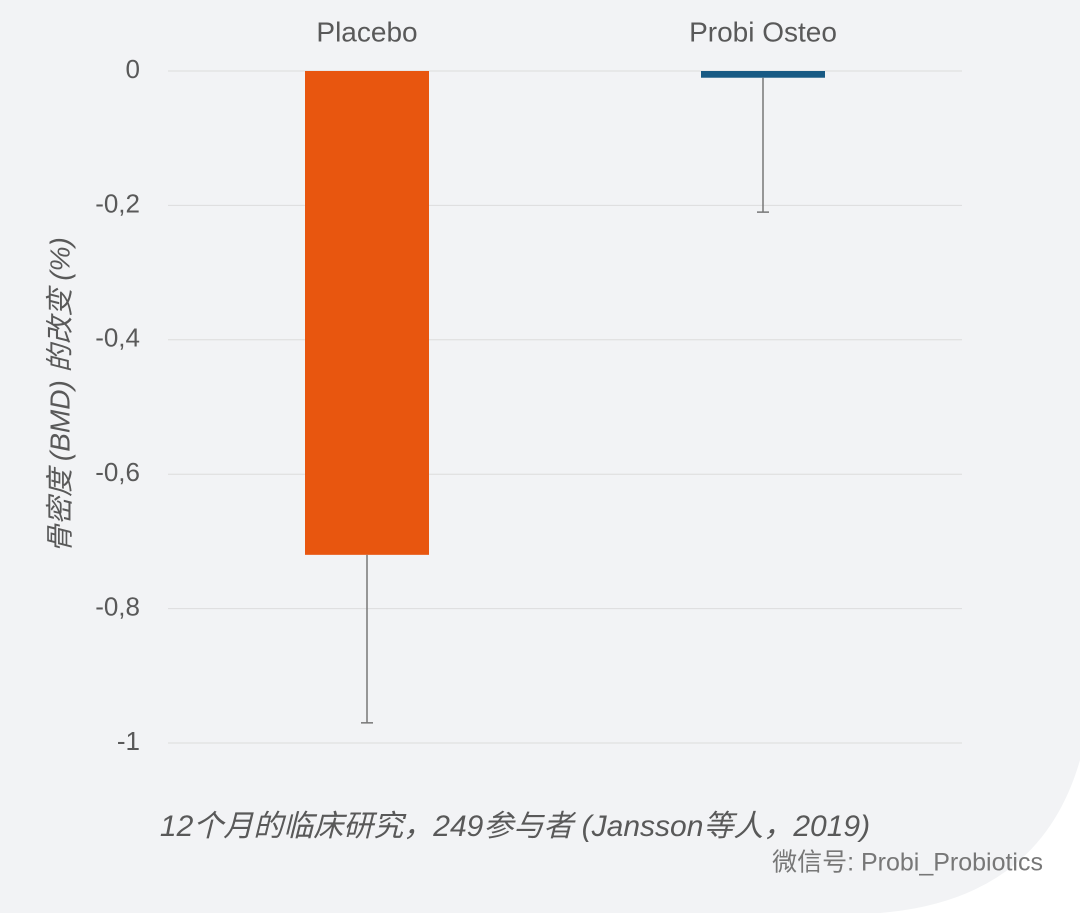  What do you see at coordinates (59, 395) in the screenshot?
I see `y-axis-label: 骨密度 (BMD) 的改变 (%)` at bounding box center [59, 395].